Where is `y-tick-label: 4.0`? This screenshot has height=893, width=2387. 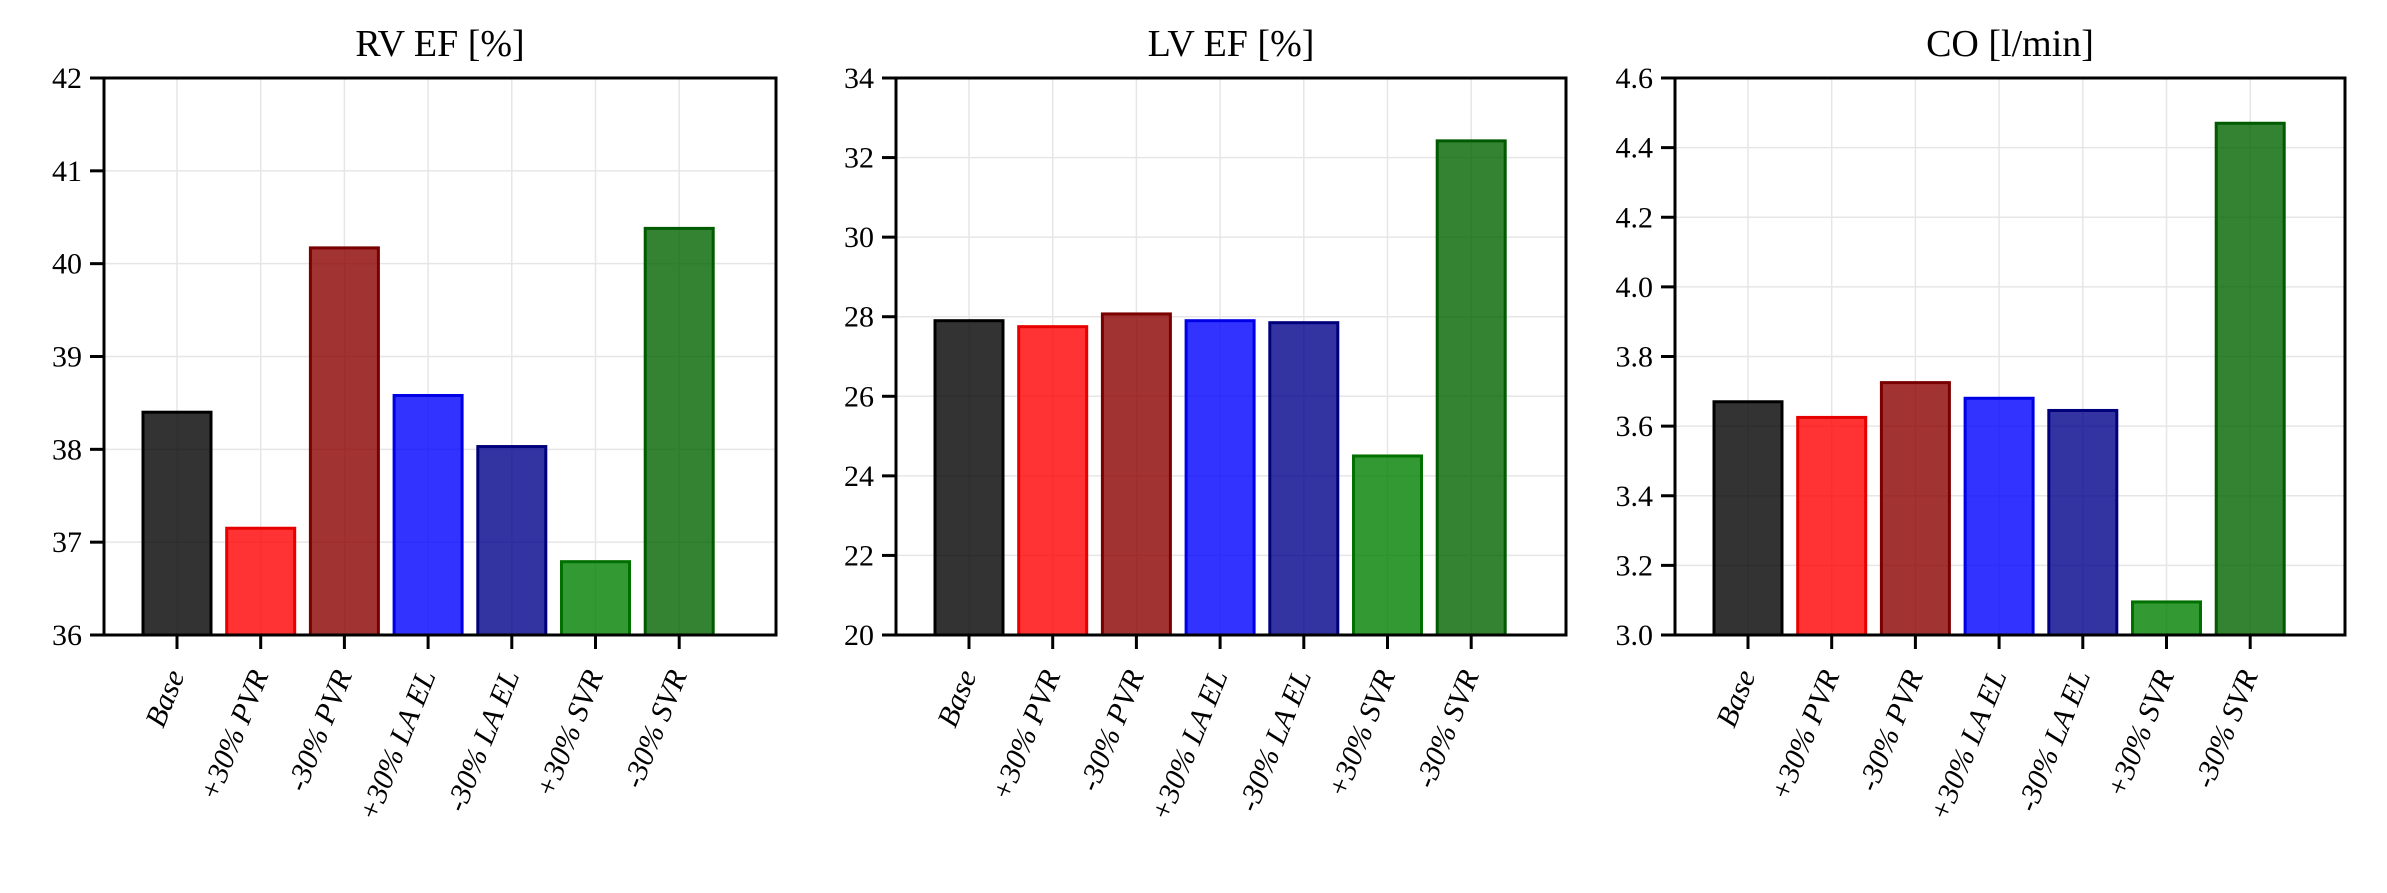
y-tick-label: 4.0 is located at coordinates (1635, 287).